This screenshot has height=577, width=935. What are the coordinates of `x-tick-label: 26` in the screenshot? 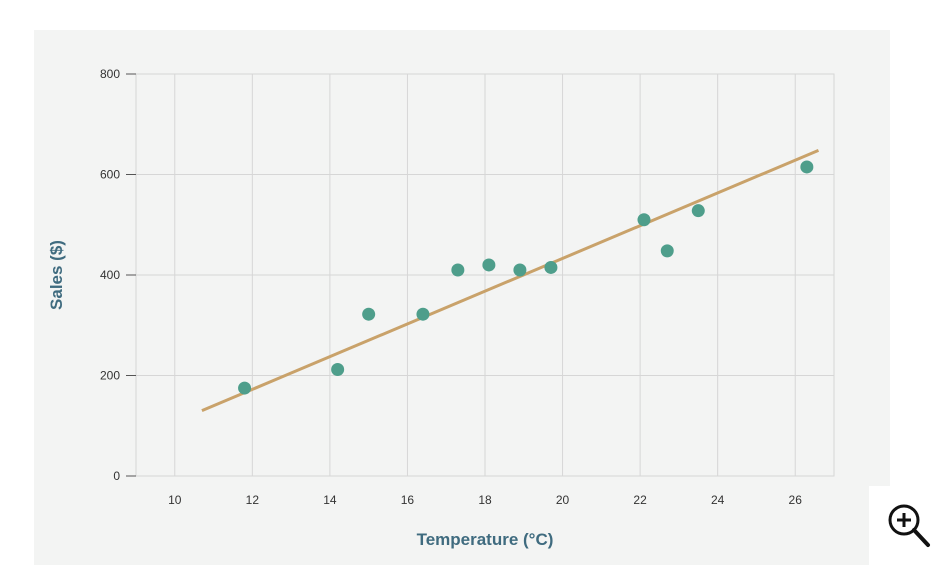 It's located at (796, 500).